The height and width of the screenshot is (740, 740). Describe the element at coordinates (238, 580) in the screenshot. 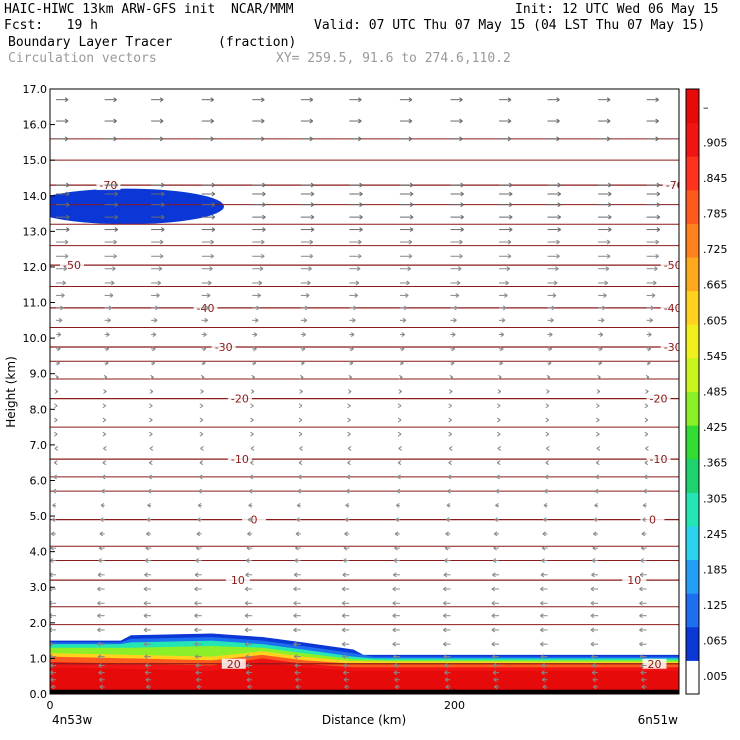

I see `contour-label: 10` at that location.